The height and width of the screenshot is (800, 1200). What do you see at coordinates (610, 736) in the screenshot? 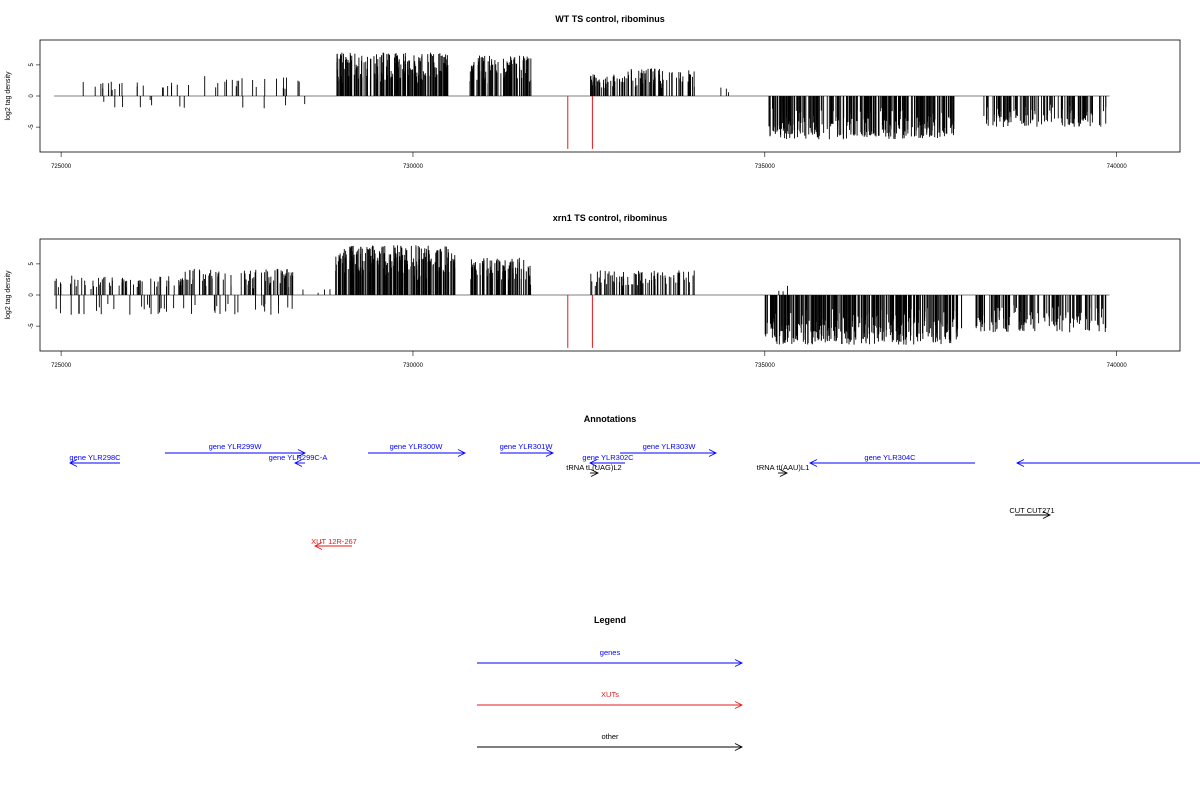
I see `legend-label: other` at bounding box center [610, 736].